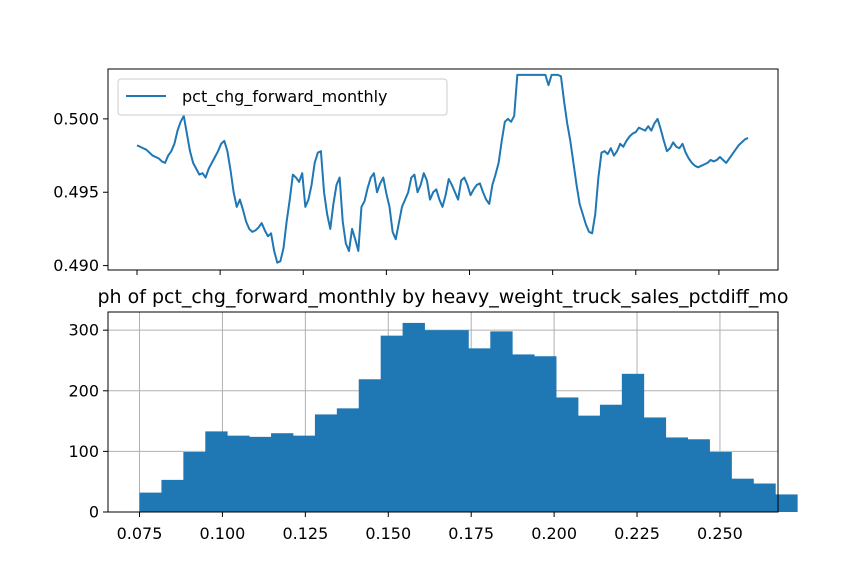 The height and width of the screenshot is (576, 864). Describe the element at coordinates (88, 421) in the screenshot. I see `histogram-y-axis: 0 100 200 300` at that location.